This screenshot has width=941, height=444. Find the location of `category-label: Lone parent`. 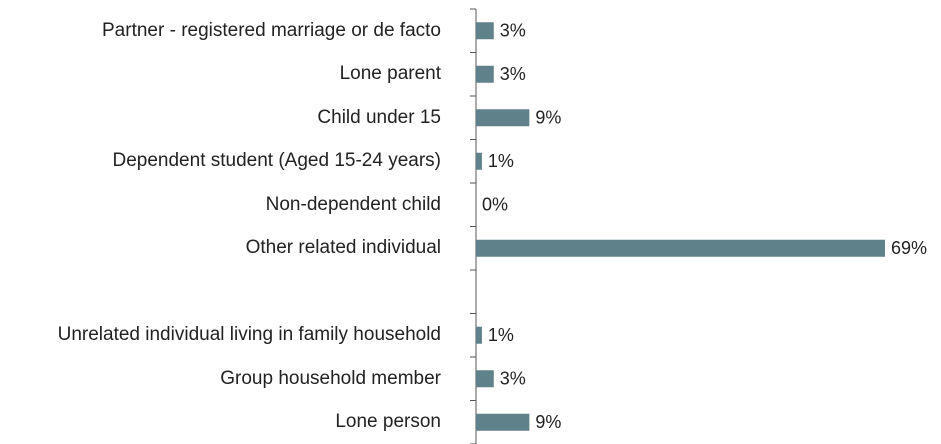

category-label: Lone parent is located at coordinates (390, 74).